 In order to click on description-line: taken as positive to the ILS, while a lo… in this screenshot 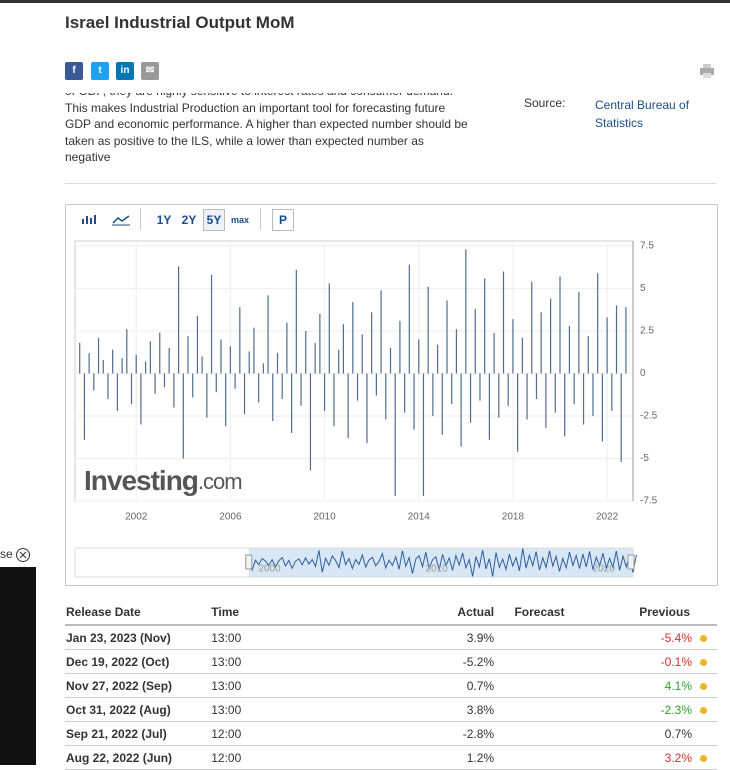, I will do `click(244, 140)`.